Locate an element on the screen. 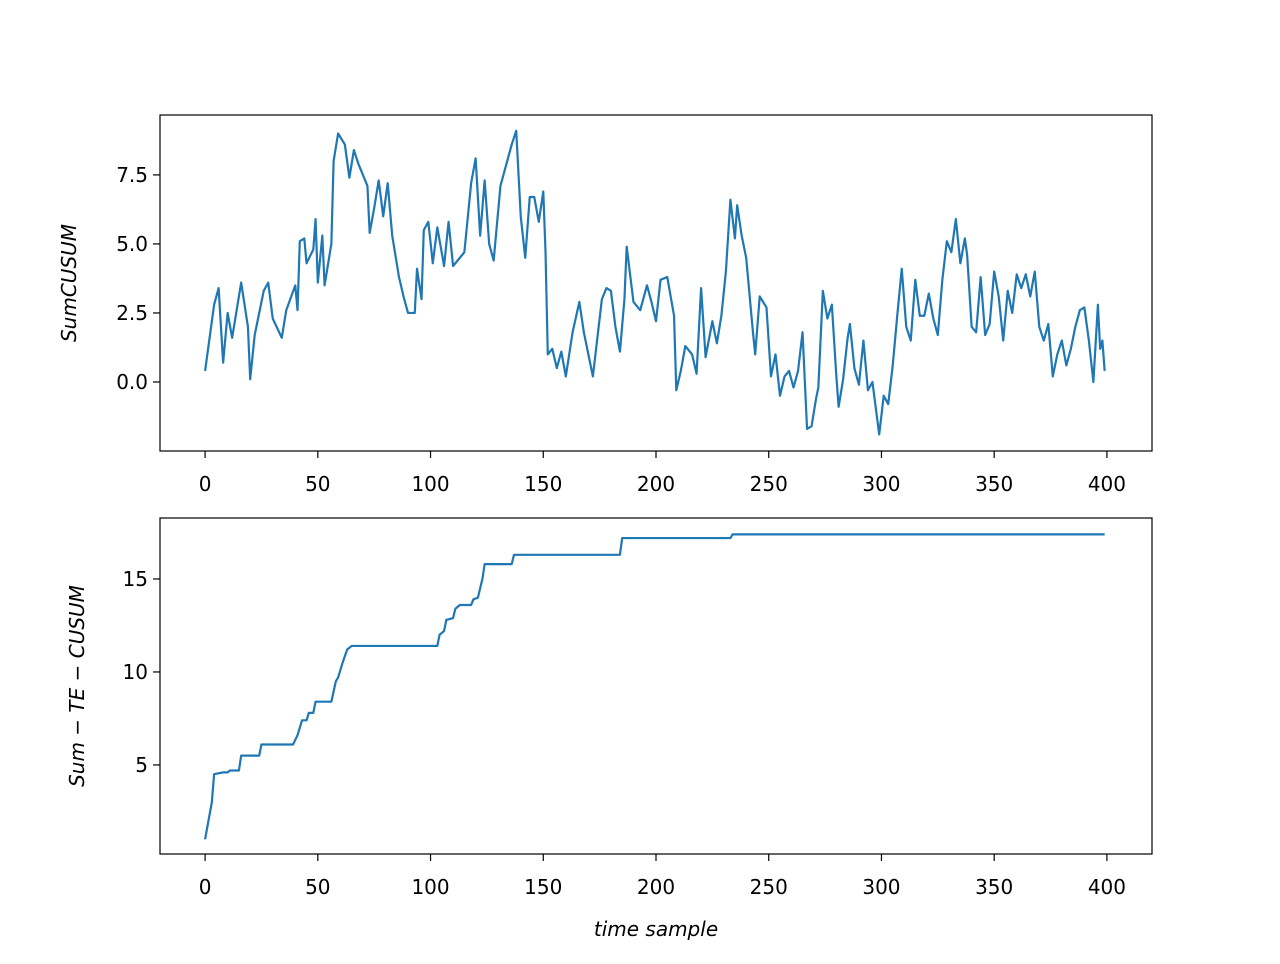  y-axis-label: SumCUSUM is located at coordinates (69, 283).